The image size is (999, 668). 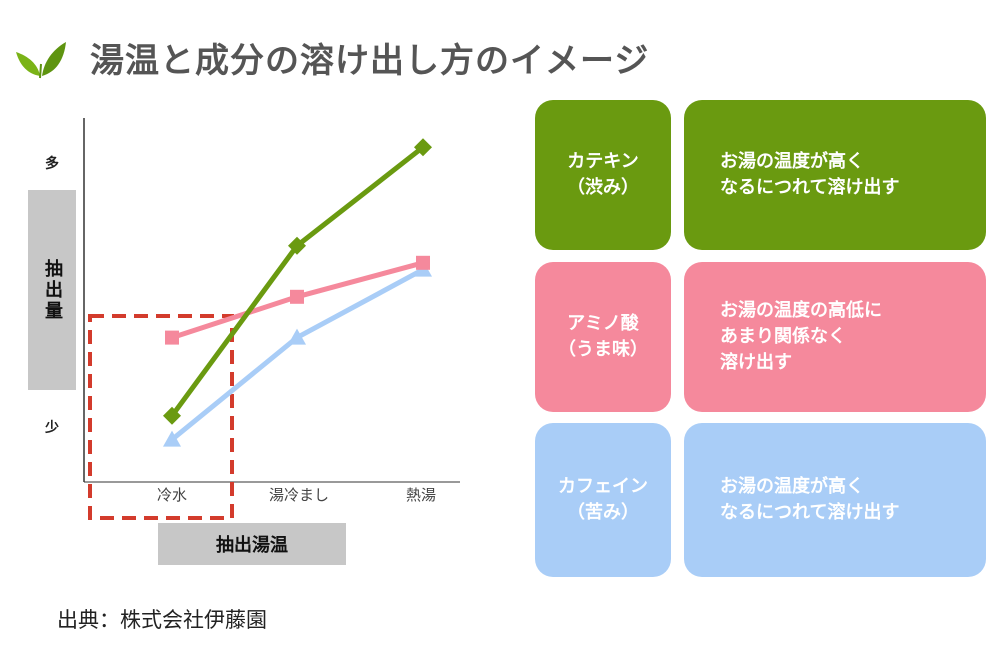 I want to click on y-axis-label: 抽出量, so click(x=52, y=290).